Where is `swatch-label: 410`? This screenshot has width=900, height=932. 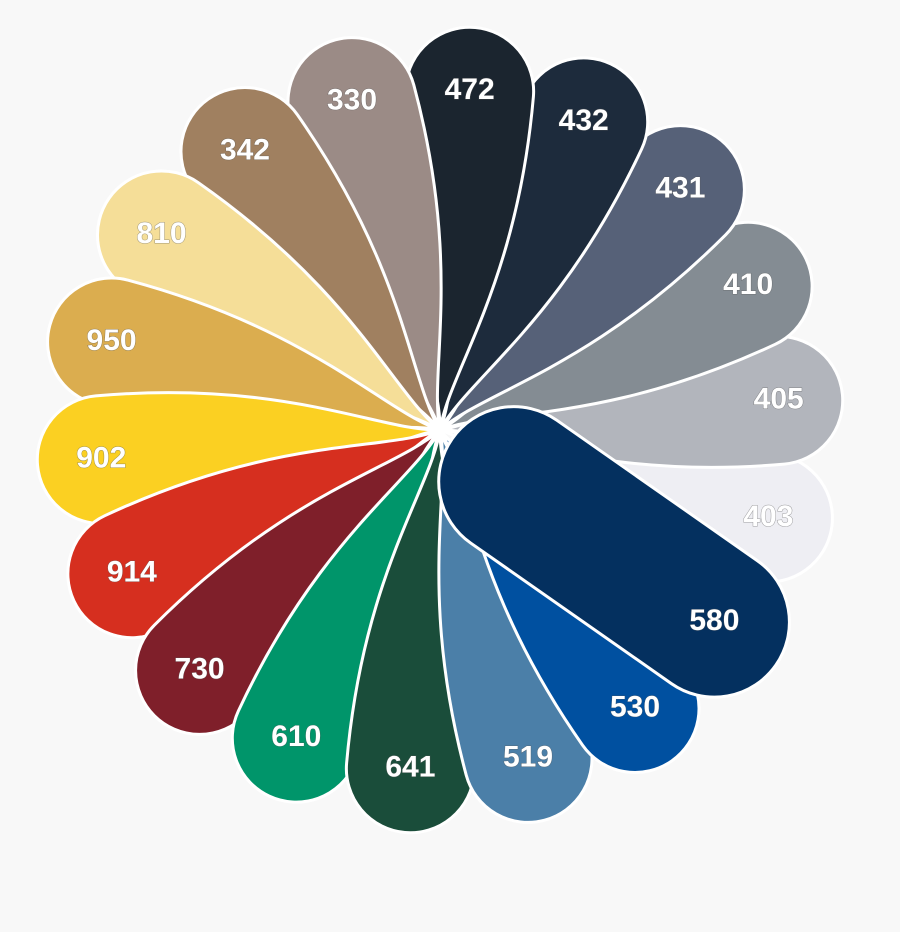
swatch-label: 410 is located at coordinates (748, 284).